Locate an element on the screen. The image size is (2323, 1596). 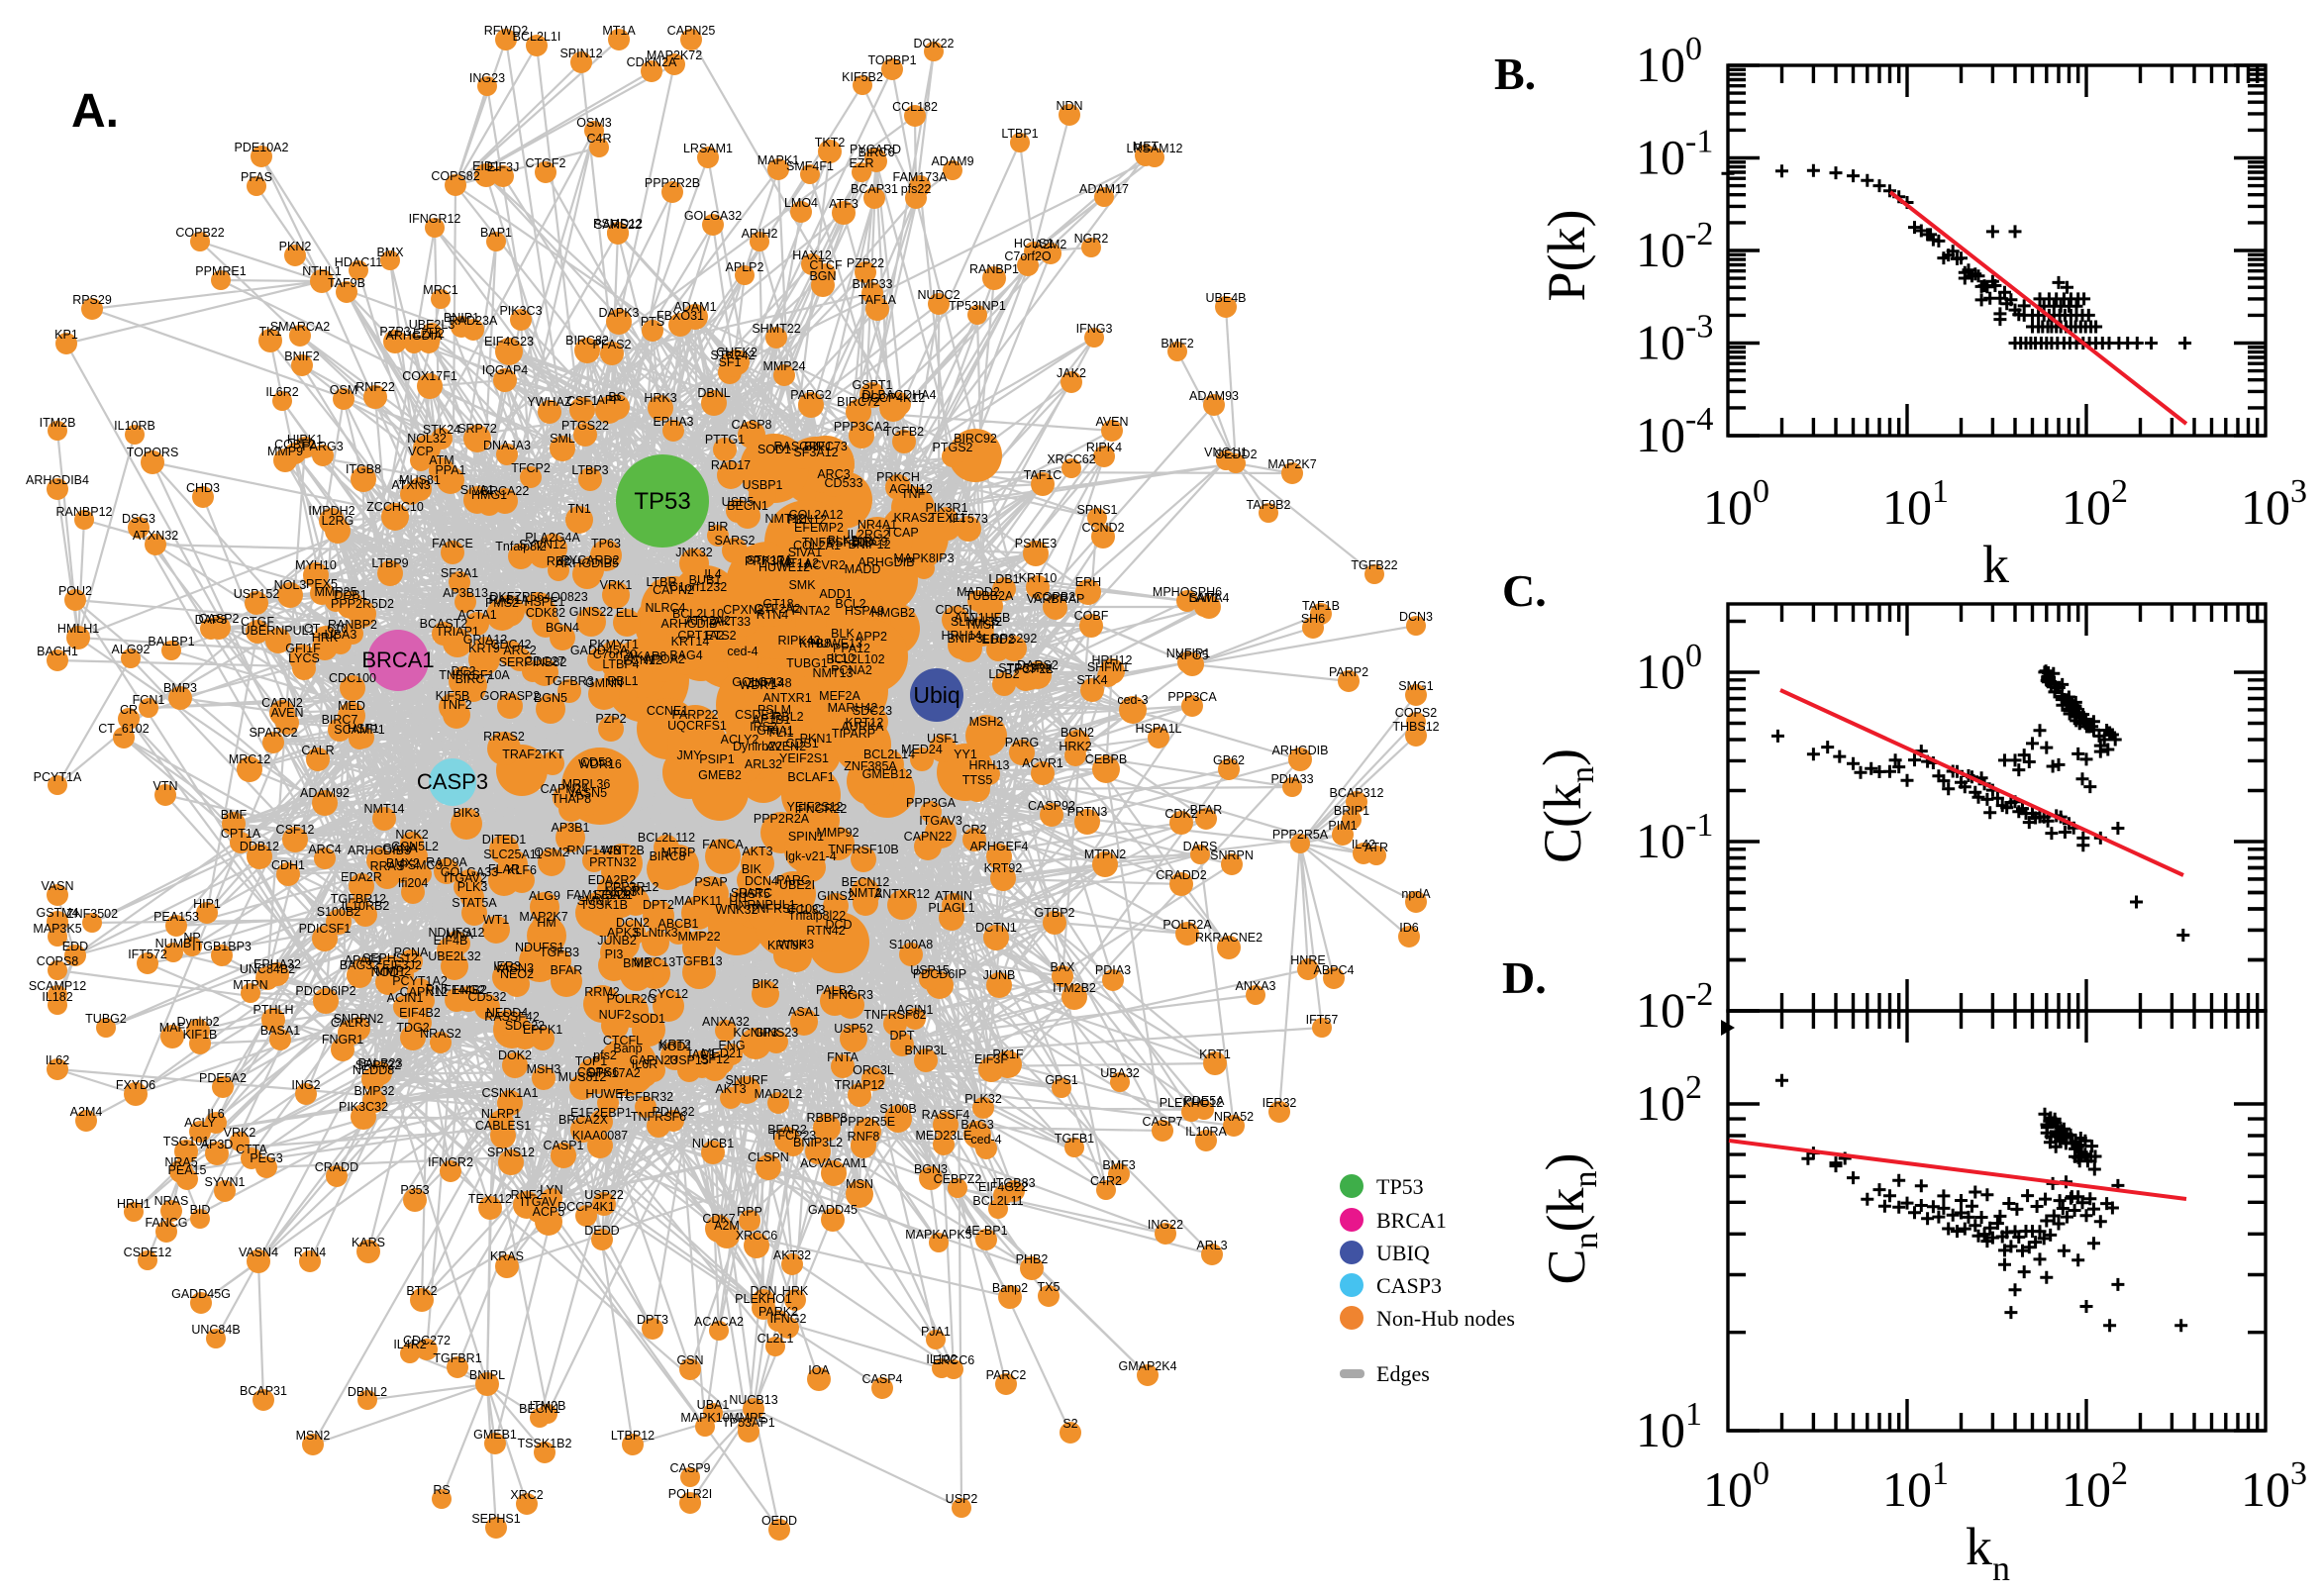
svg-text: RTN4 is located at coordinates (310, 1252).